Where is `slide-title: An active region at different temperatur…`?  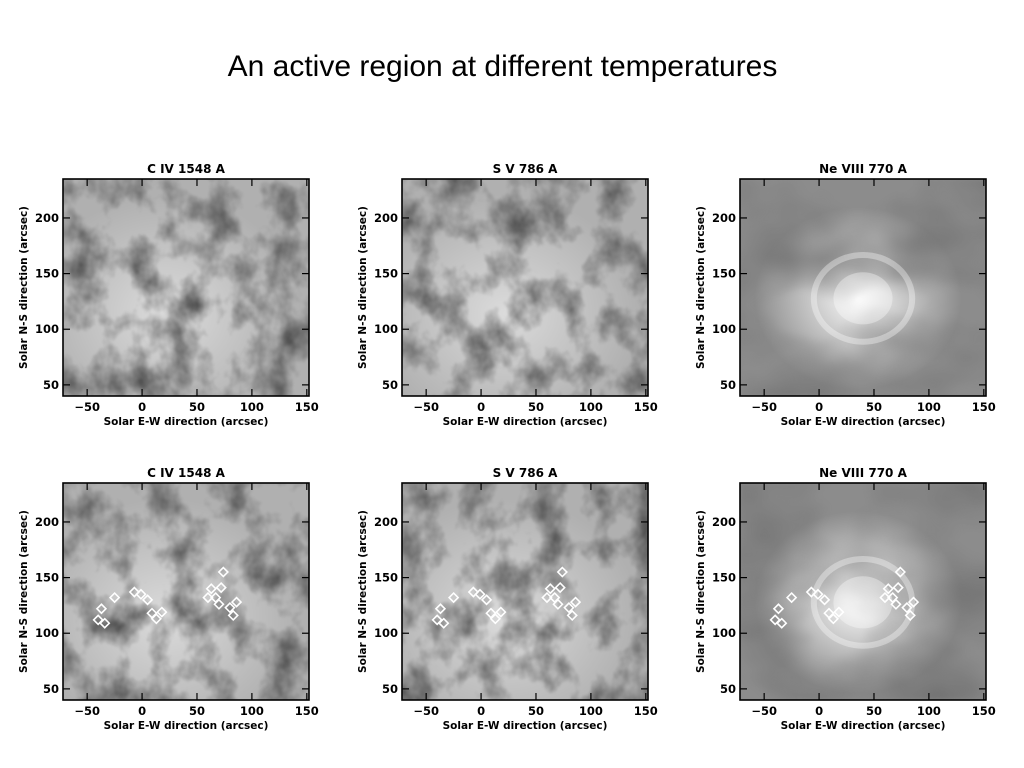
slide-title: An active region at different temperatur… is located at coordinates (502, 66).